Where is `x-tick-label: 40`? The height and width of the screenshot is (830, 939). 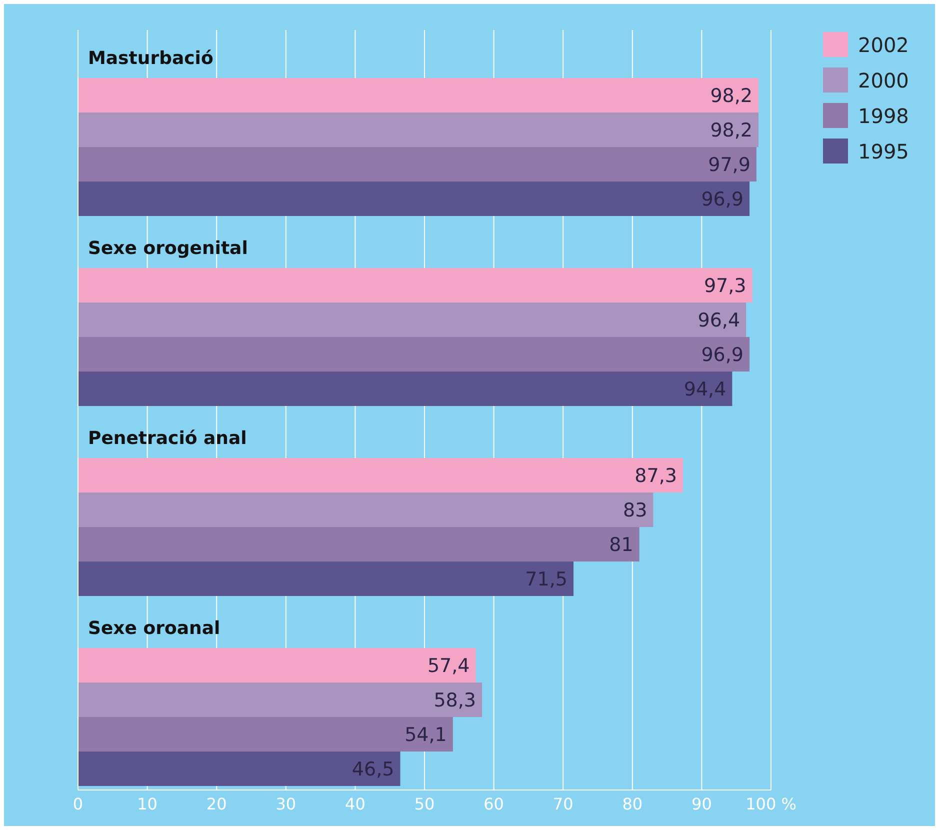 x-tick-label: 40 is located at coordinates (355, 804).